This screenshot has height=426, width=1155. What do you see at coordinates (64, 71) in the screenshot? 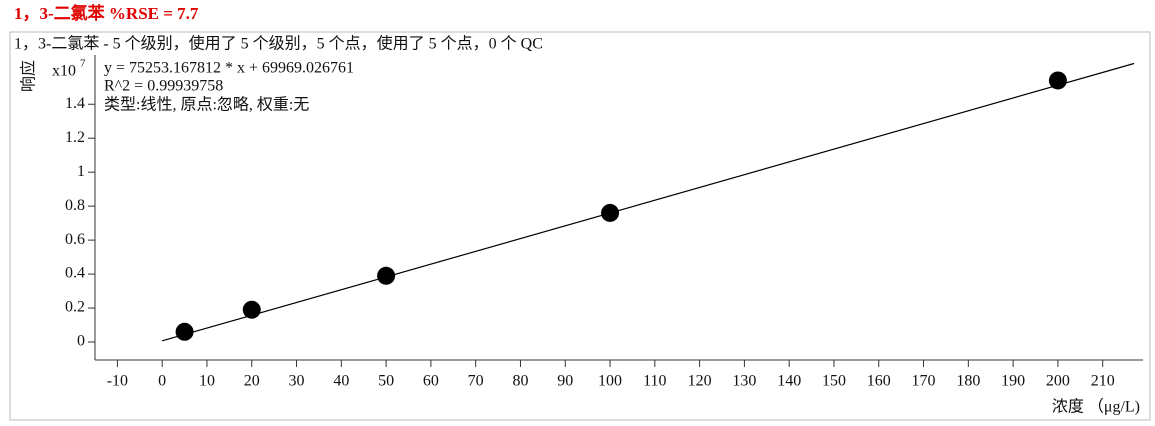
I see `y-scale-base: x10` at bounding box center [64, 71].